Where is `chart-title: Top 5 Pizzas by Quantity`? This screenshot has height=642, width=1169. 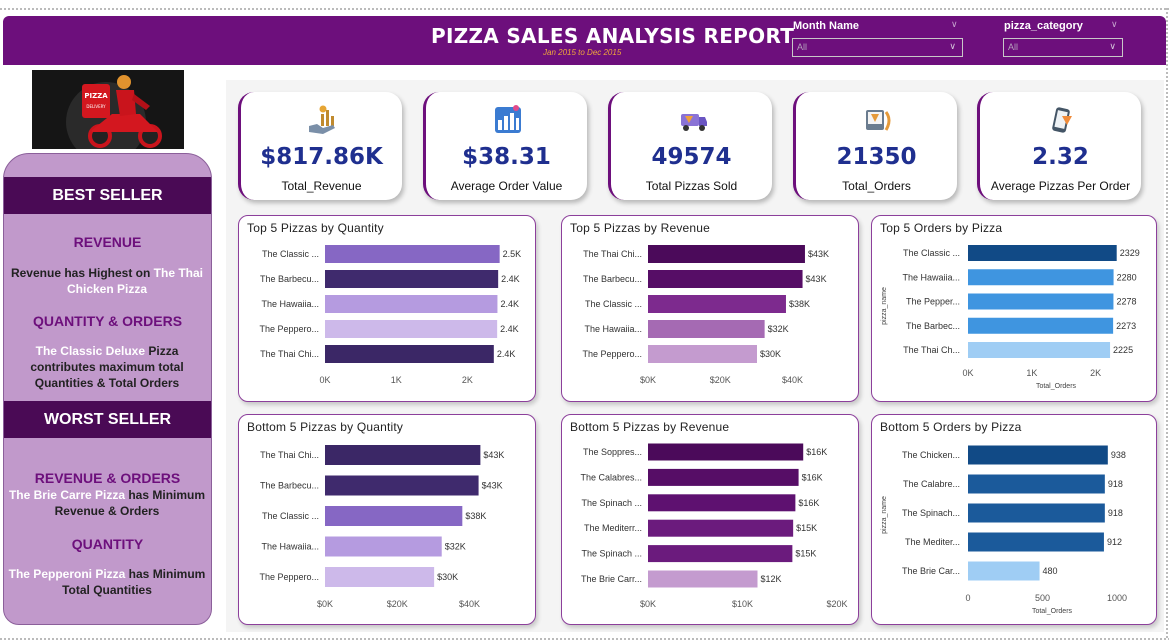
chart-title: Top 5 Pizzas by Quantity is located at coordinates (315, 228).